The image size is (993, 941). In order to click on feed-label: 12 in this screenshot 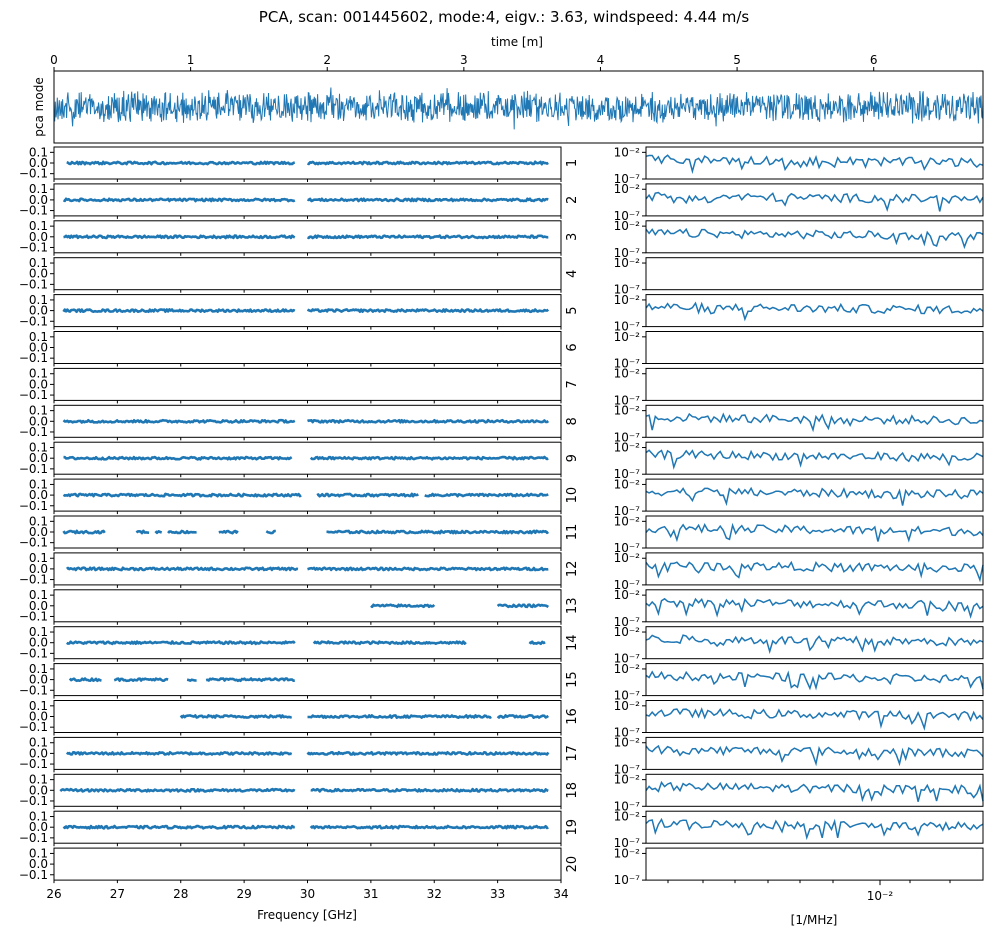, I will do `click(572, 569)`.